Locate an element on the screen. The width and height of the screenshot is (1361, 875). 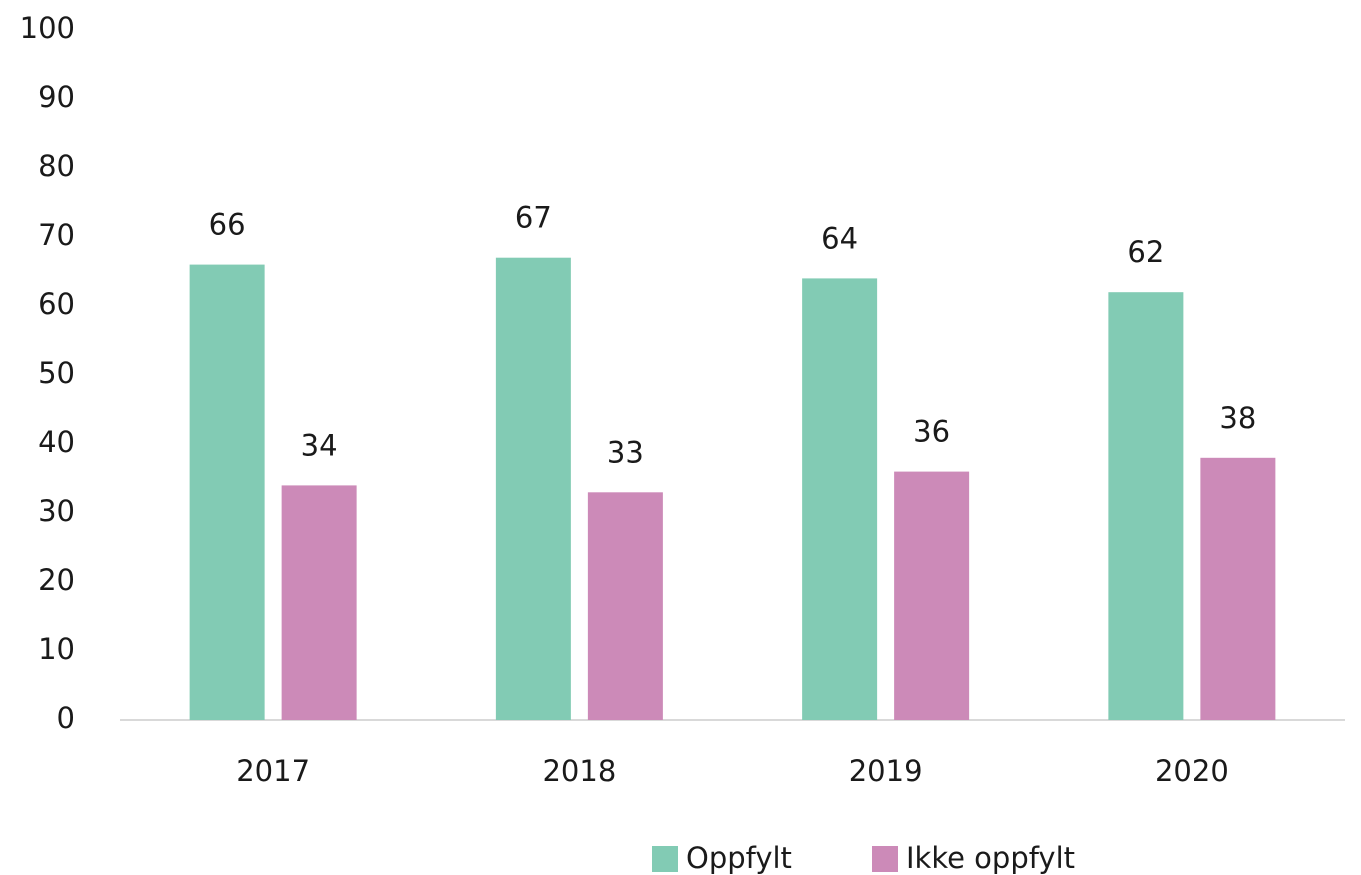
data-label: 34 is located at coordinates (319, 445).